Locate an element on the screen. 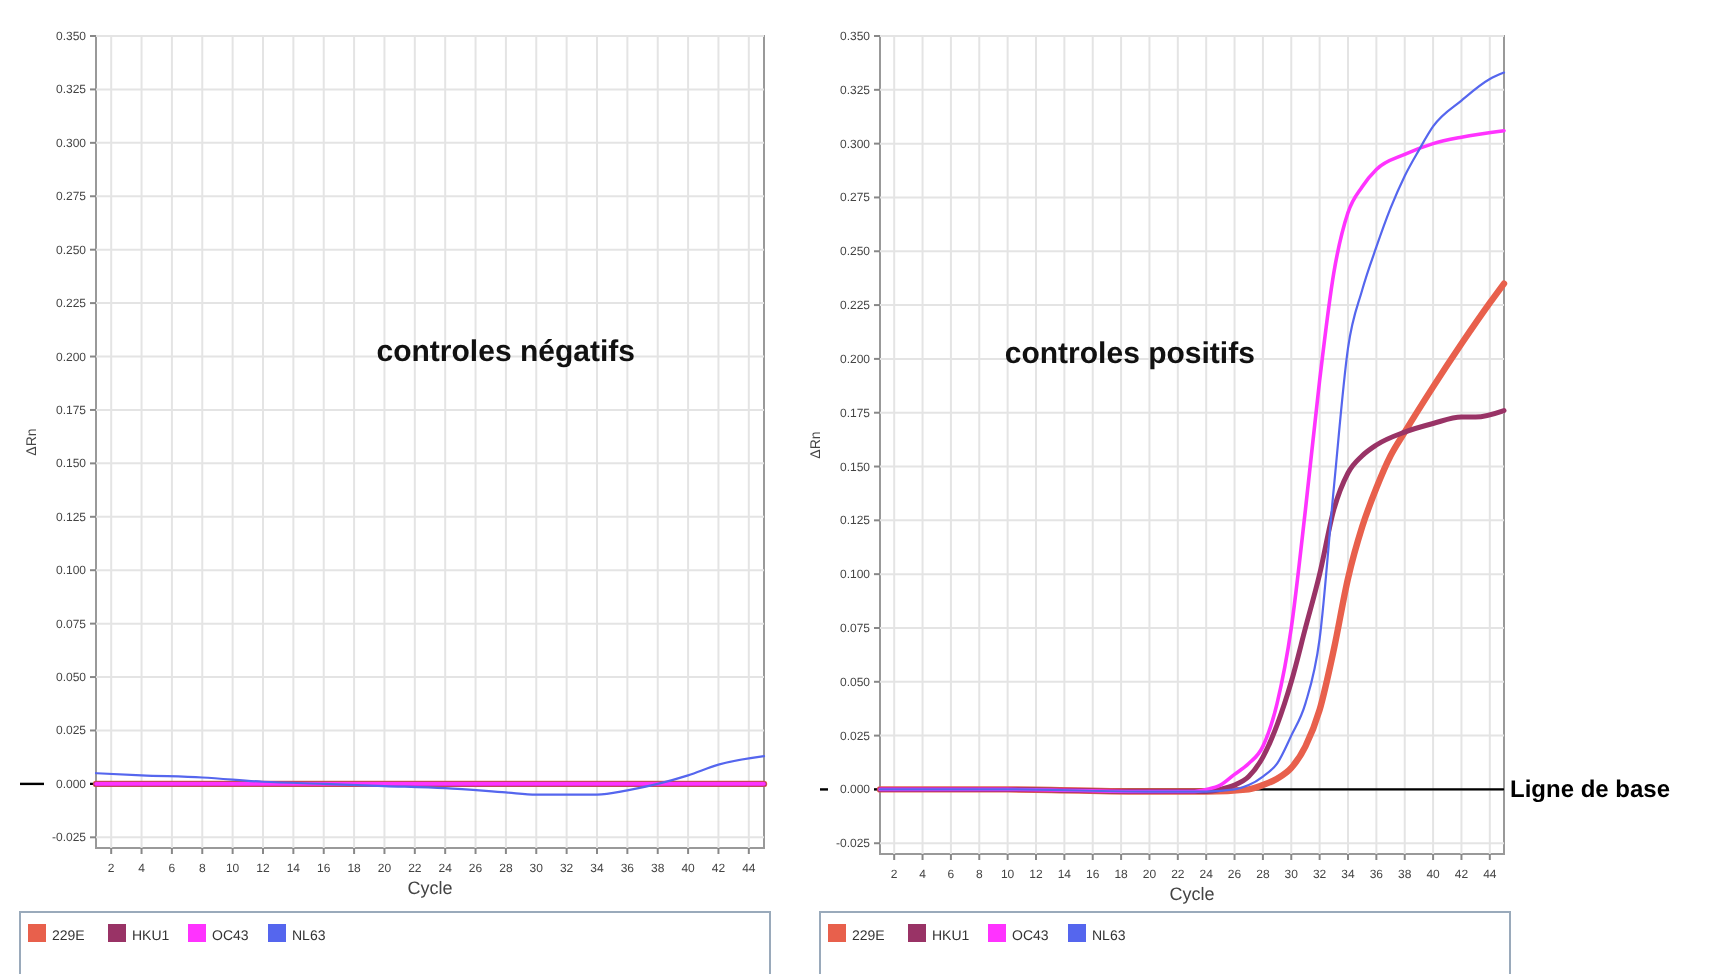 The height and width of the screenshot is (974, 1710). annotation: controles positifs is located at coordinates (1129, 354).